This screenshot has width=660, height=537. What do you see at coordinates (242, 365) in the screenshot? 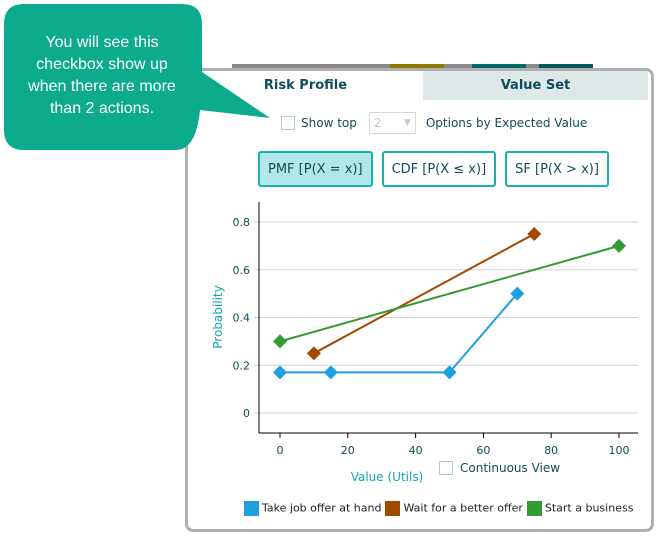
I see `y-tick-label: 0.2` at bounding box center [242, 365].